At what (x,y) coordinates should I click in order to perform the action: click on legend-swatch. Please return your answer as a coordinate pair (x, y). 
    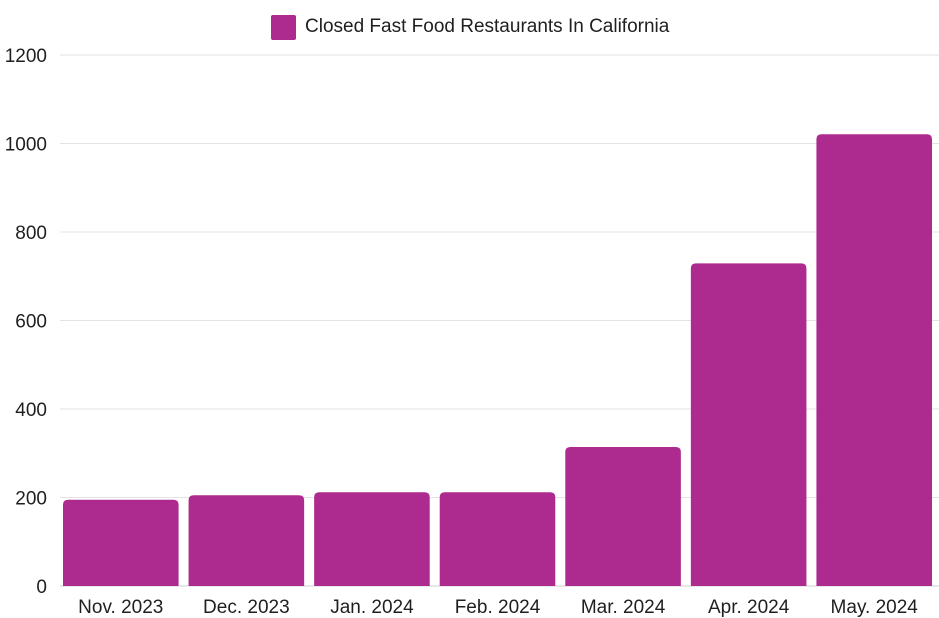
    Looking at the image, I should click on (283, 27).